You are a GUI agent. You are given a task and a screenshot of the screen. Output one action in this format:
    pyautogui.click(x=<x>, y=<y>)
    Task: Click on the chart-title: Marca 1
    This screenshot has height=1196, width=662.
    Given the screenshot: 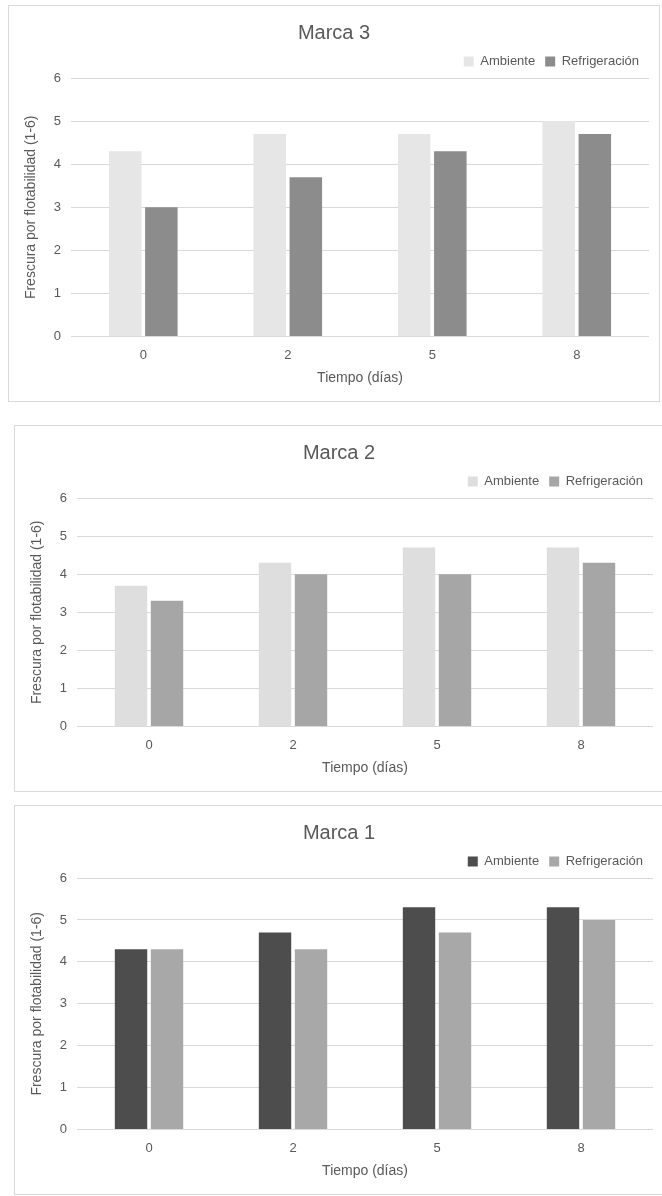 What is the action you would take?
    pyautogui.click(x=339, y=831)
    